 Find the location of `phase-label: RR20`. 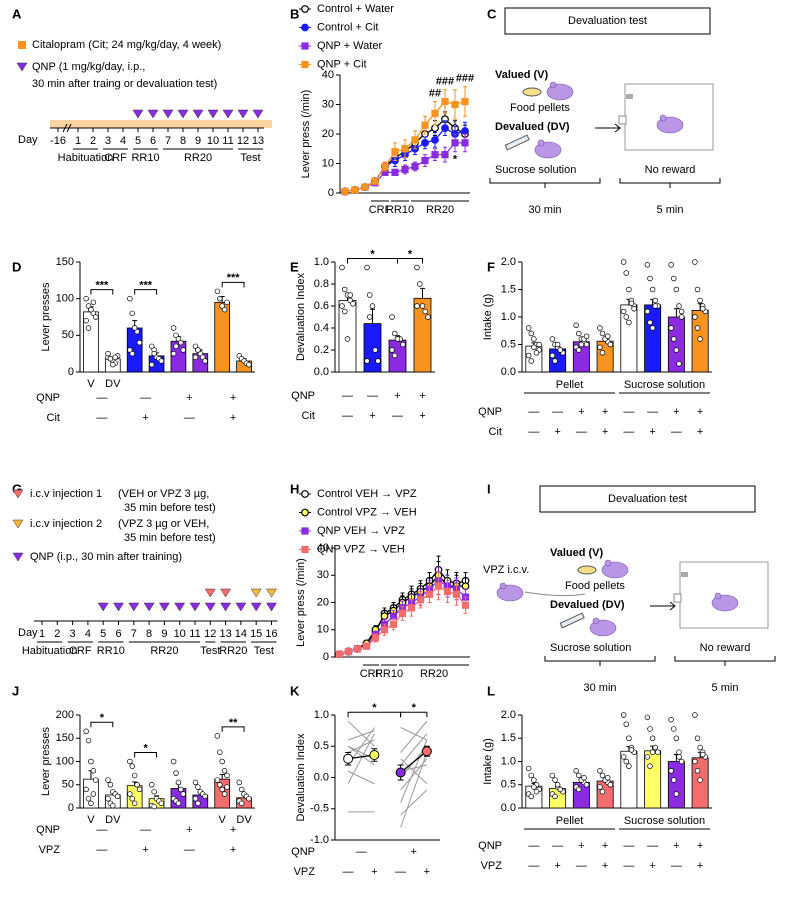

phase-label: RR20 is located at coordinates (198, 158).